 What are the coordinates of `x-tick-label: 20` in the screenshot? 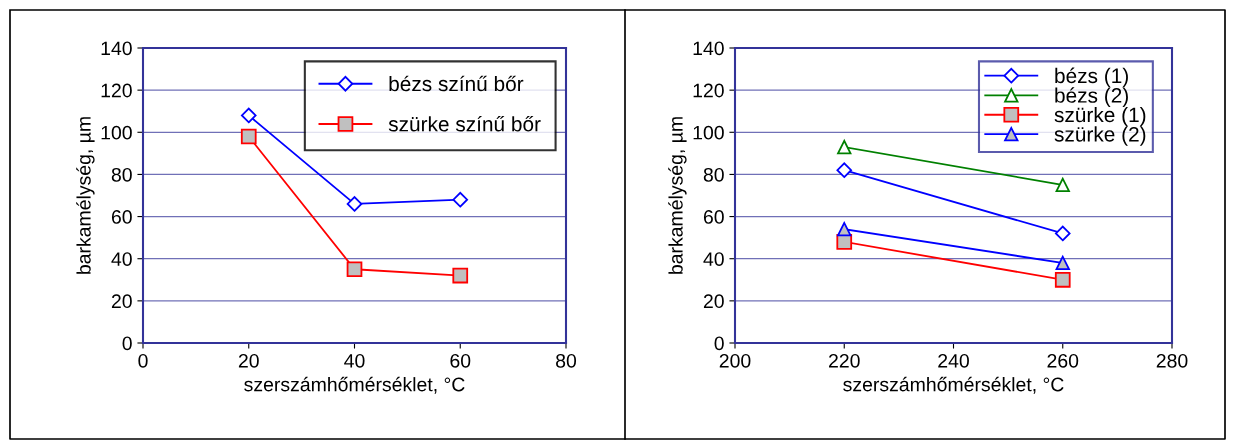 It's located at (248, 360).